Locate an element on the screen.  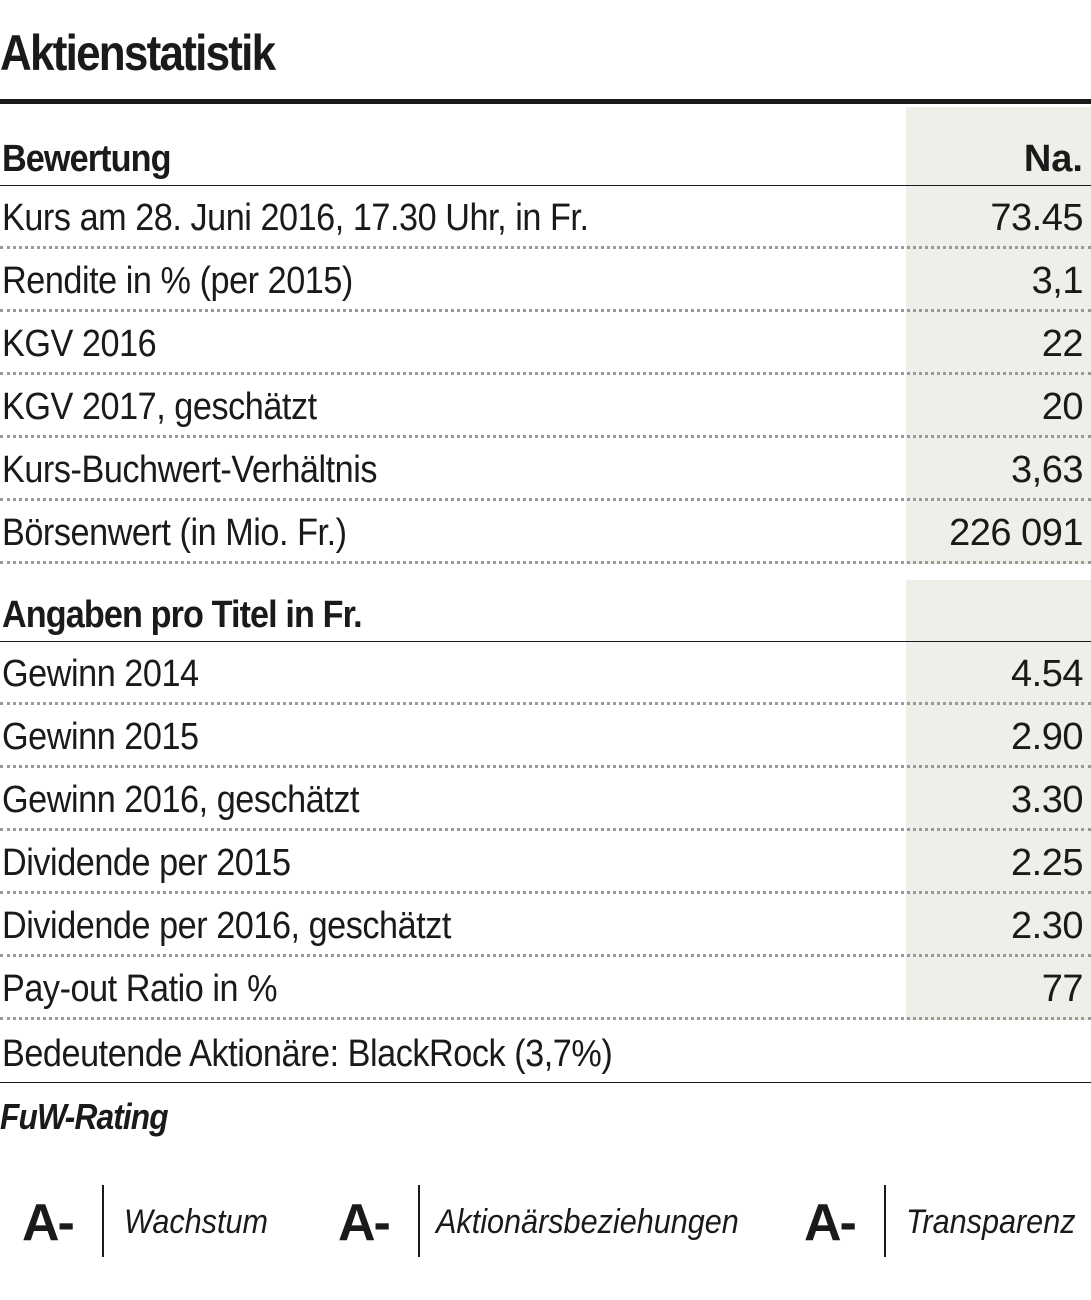
row-value: 73.45 is located at coordinates (1036, 218).